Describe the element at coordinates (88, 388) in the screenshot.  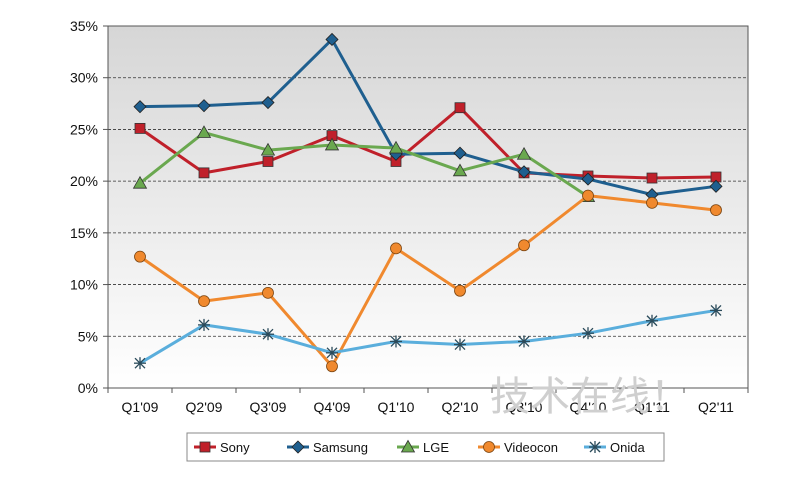
I see `y-tick-label: 0%` at that location.